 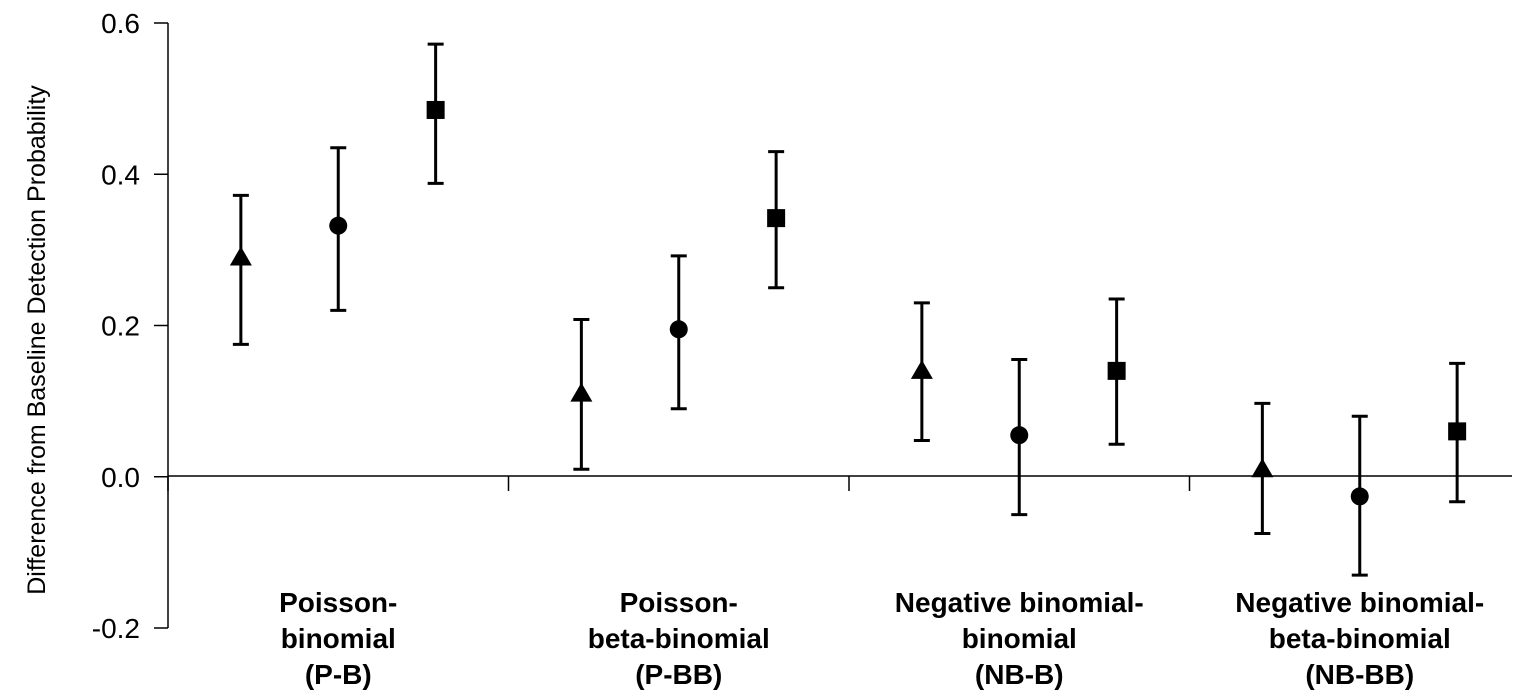 What do you see at coordinates (678, 674) in the screenshot?
I see `category-label-line: (P-BB)` at bounding box center [678, 674].